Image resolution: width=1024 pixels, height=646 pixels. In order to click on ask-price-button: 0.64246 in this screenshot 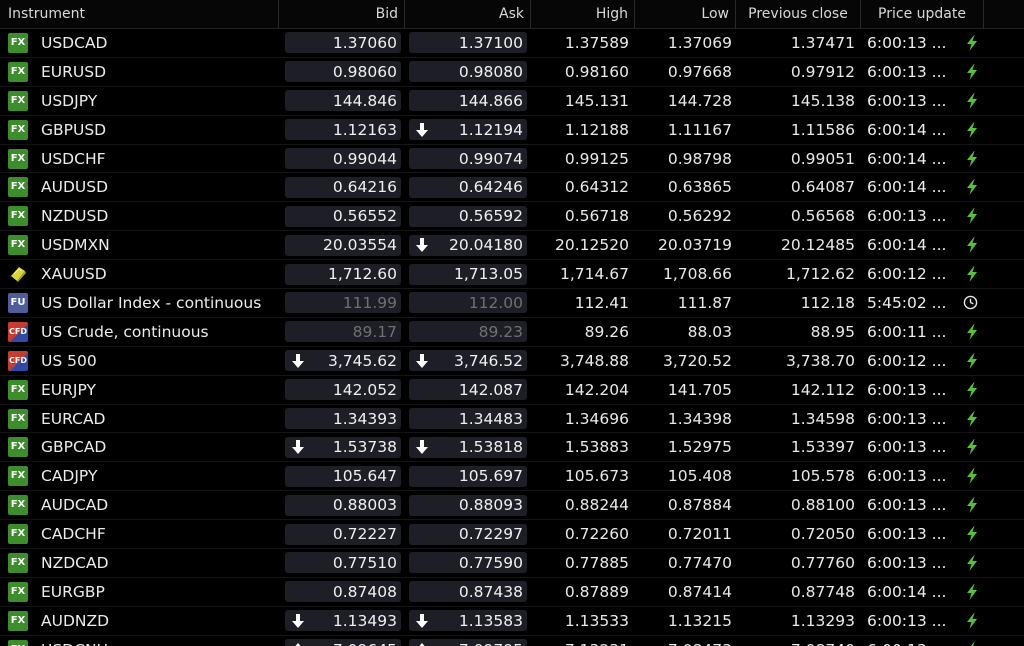, I will do `click(468, 187)`.